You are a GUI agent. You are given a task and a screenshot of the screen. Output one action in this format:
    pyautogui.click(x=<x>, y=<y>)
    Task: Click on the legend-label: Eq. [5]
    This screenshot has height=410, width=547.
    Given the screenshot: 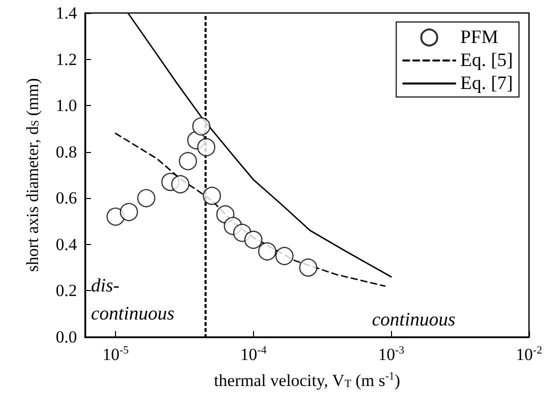 What is the action you would take?
    pyautogui.click(x=487, y=60)
    